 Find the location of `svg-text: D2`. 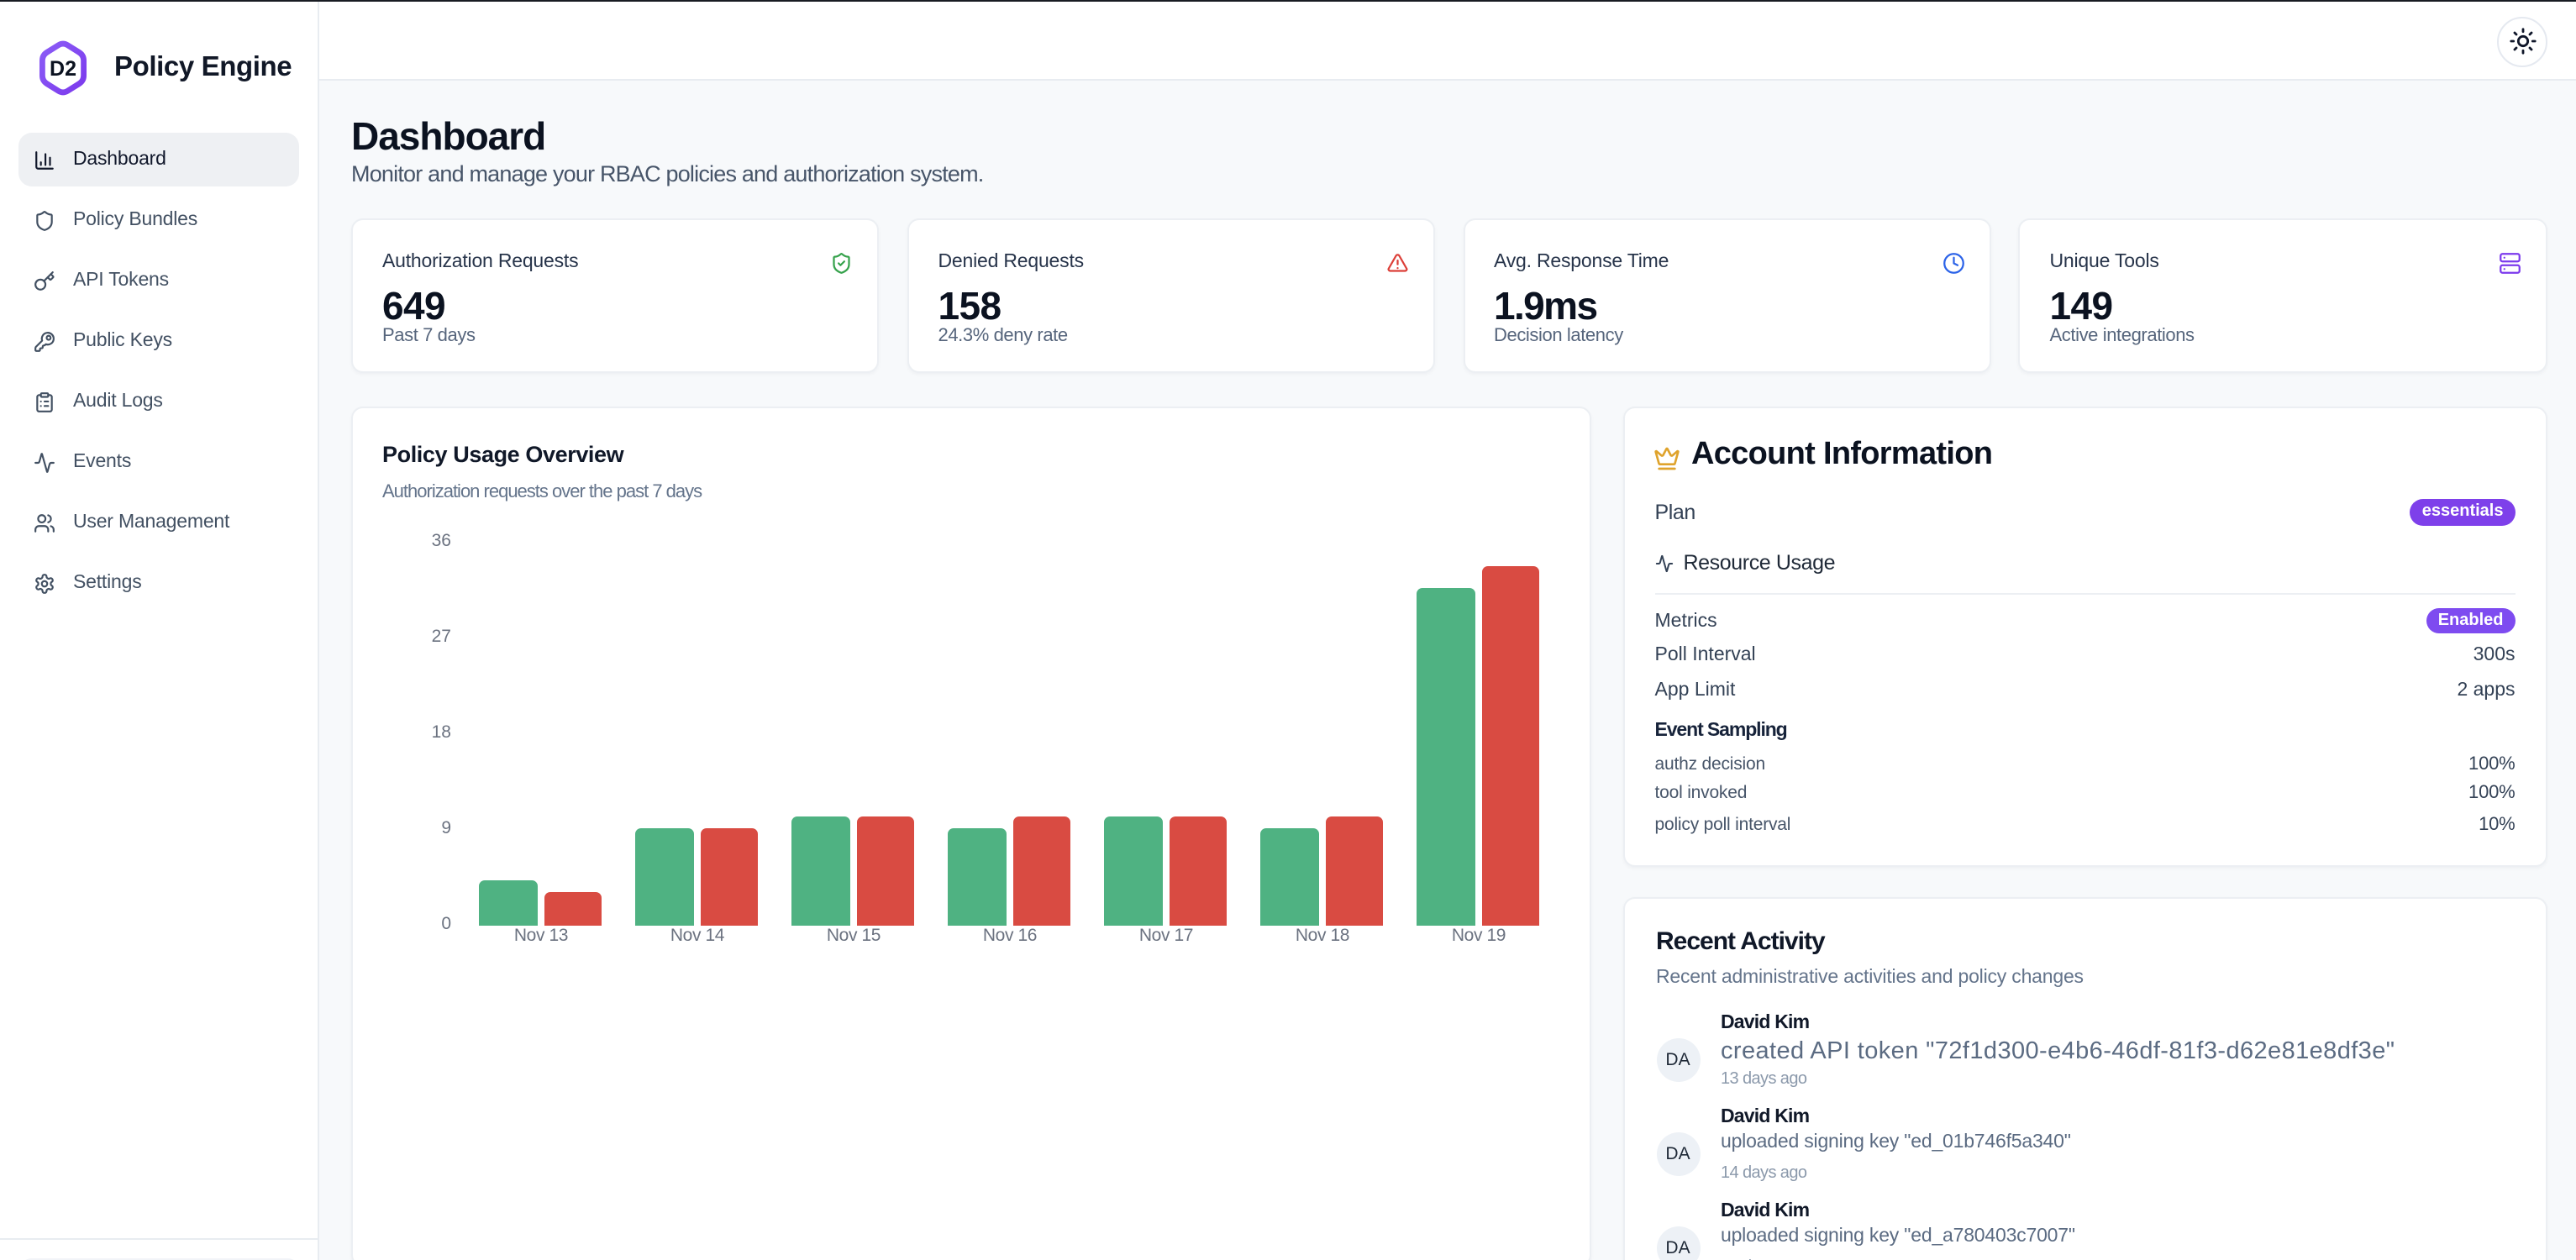

svg-text: D2 is located at coordinates (63, 69).